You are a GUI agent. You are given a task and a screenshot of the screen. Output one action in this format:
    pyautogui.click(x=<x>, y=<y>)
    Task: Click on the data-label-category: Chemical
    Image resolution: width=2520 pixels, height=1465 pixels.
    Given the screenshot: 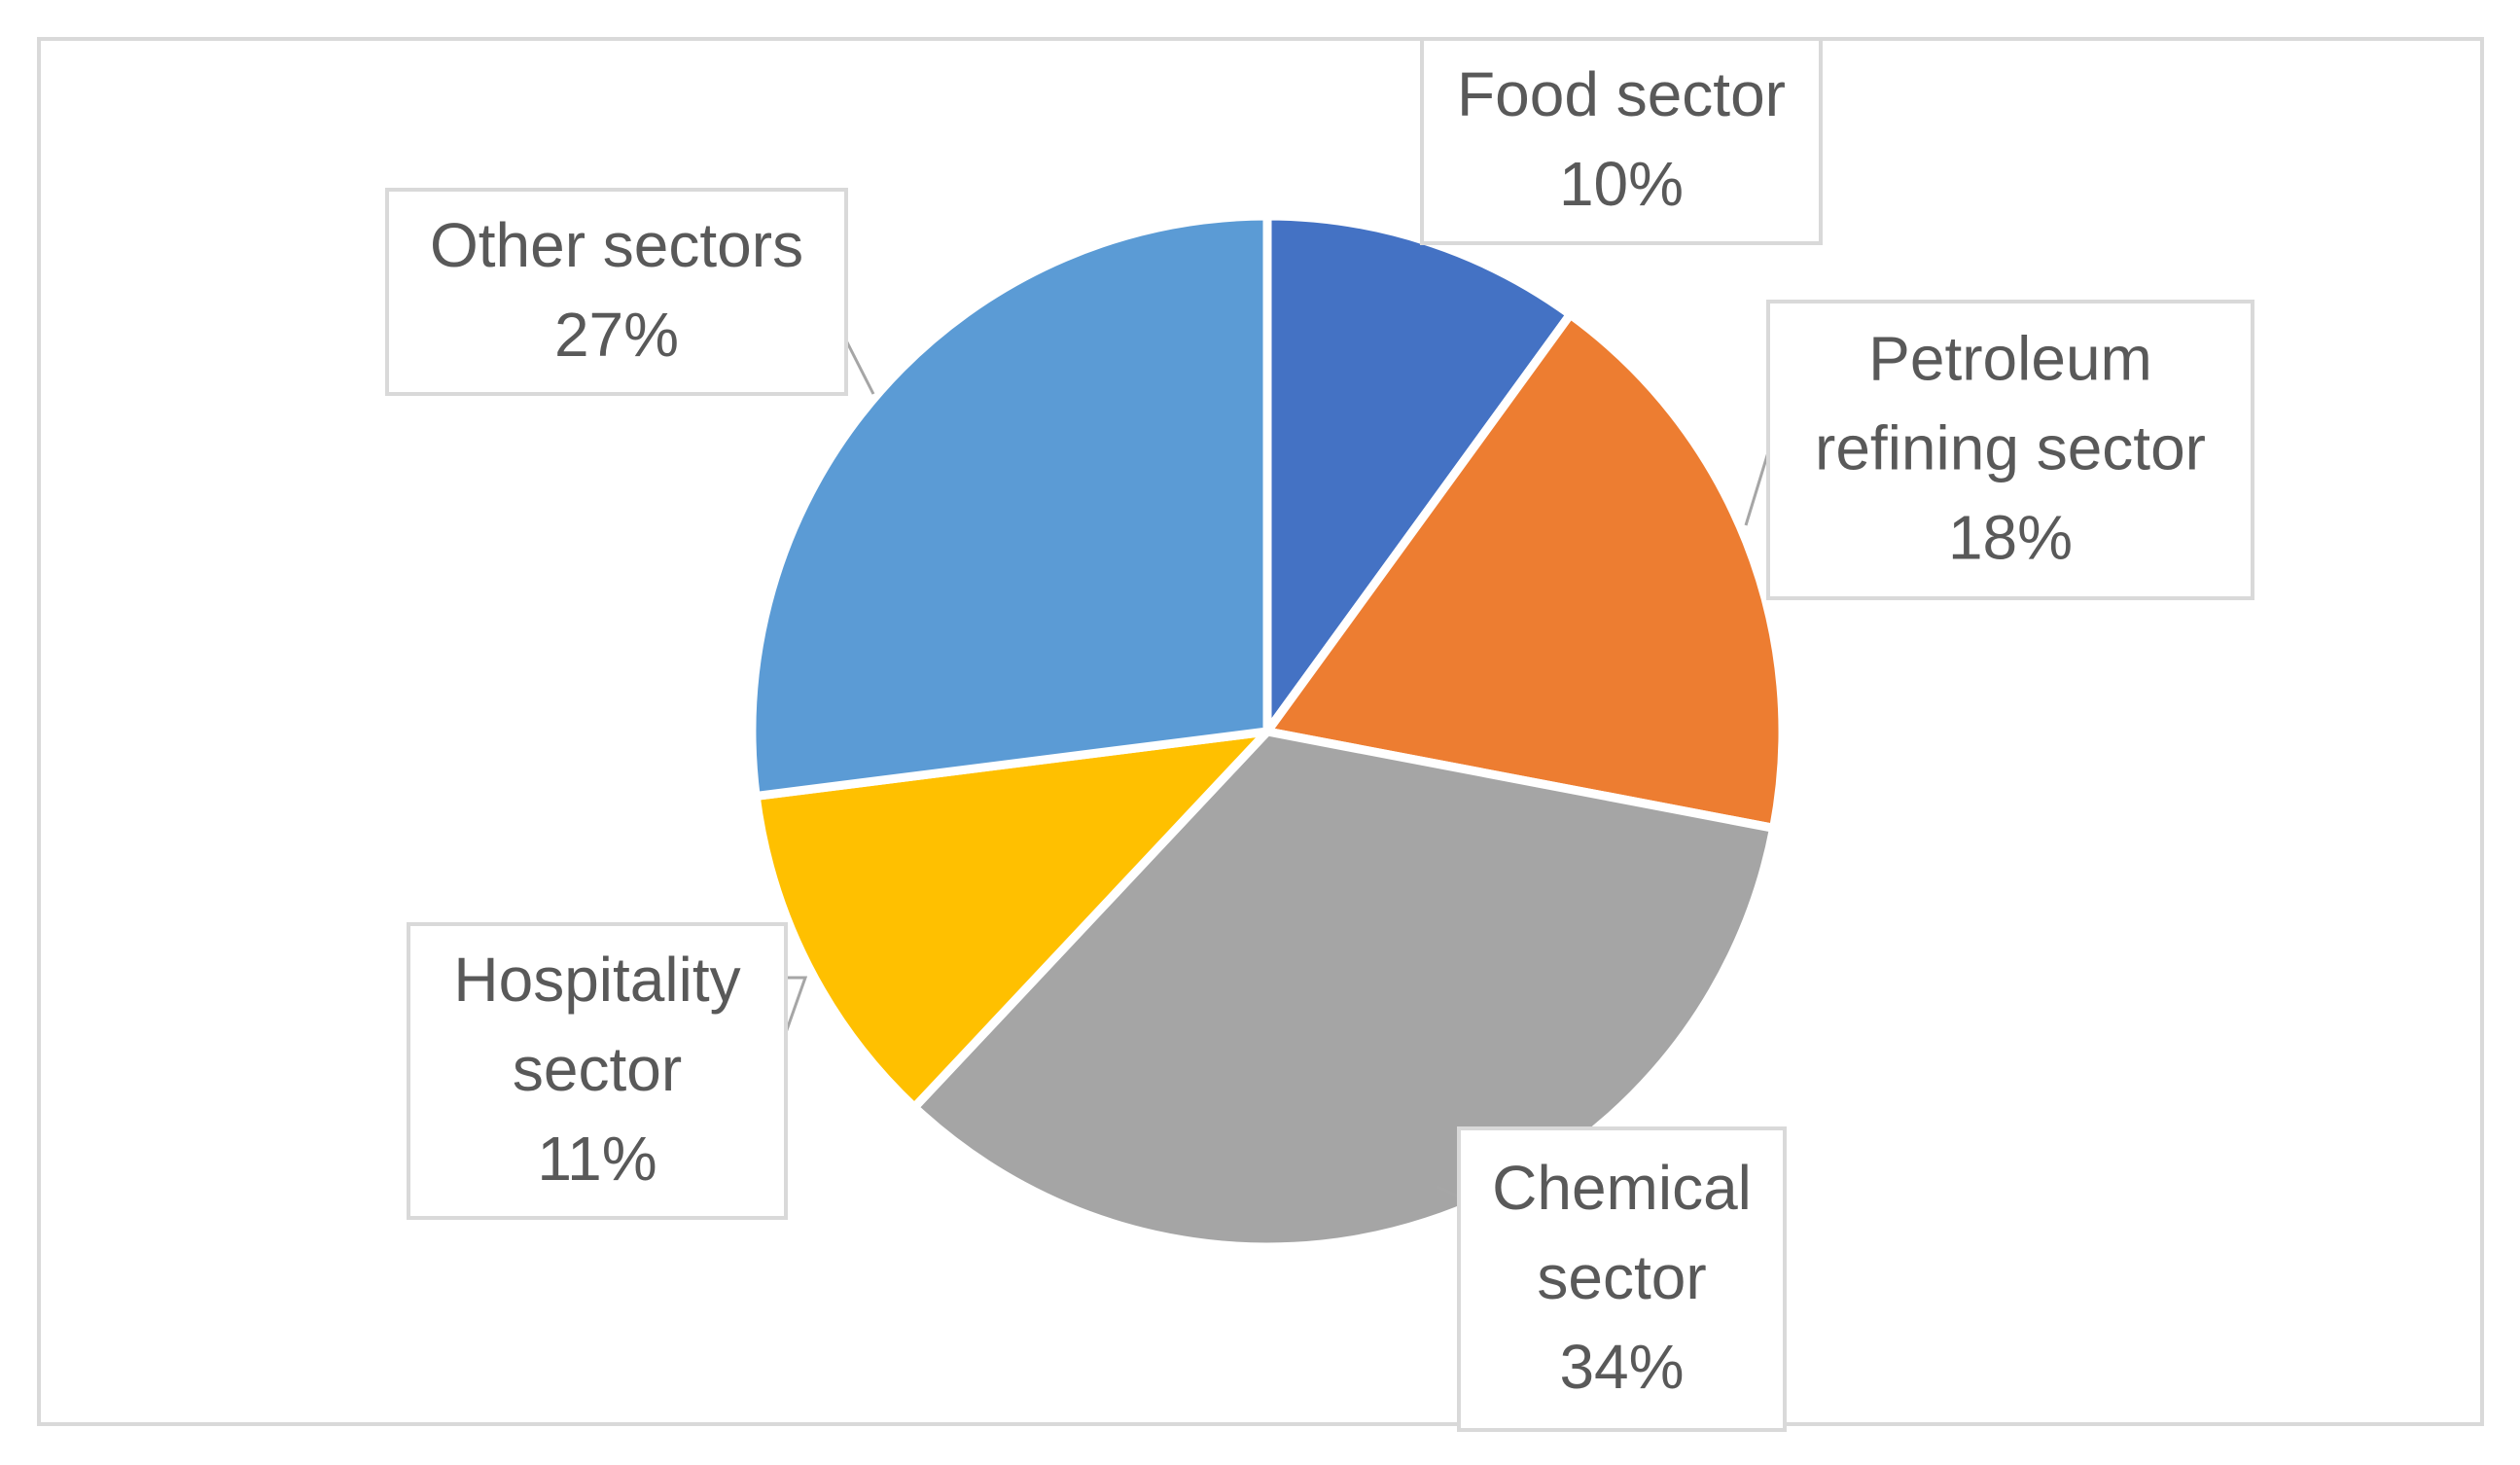 What is the action you would take?
    pyautogui.click(x=1622, y=1188)
    